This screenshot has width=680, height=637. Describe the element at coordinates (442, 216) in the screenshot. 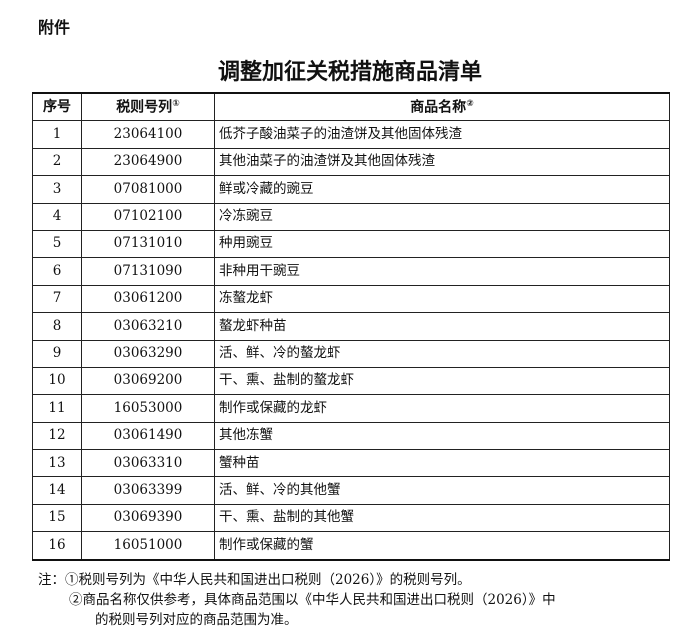

I see `cell-name: 冷冻豌豆` at that location.